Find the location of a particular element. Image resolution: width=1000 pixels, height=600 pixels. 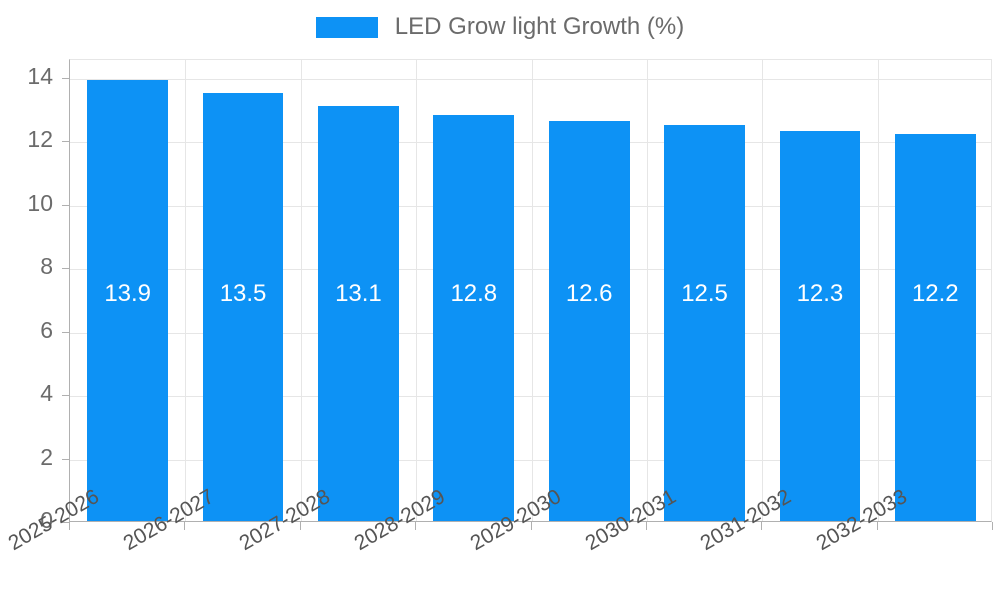

legend-color-swatch is located at coordinates (346, 27).